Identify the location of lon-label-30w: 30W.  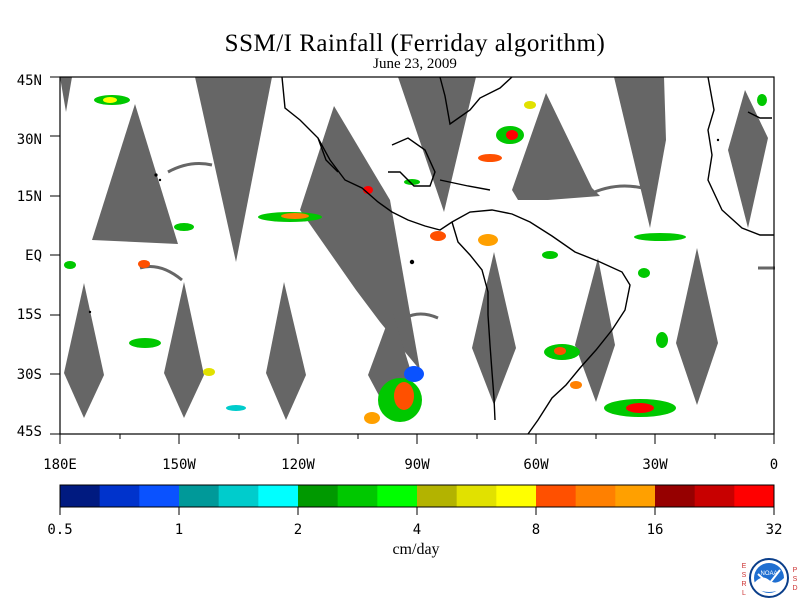
(655, 465).